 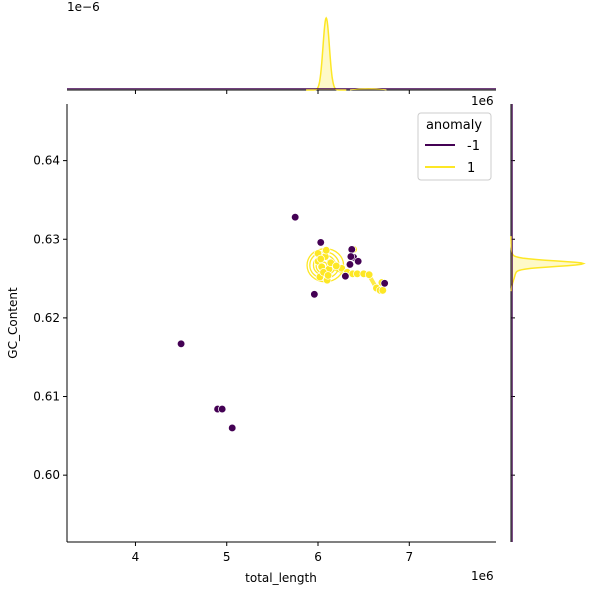 I want to click on x-tick-label: 7, so click(x=409, y=557).